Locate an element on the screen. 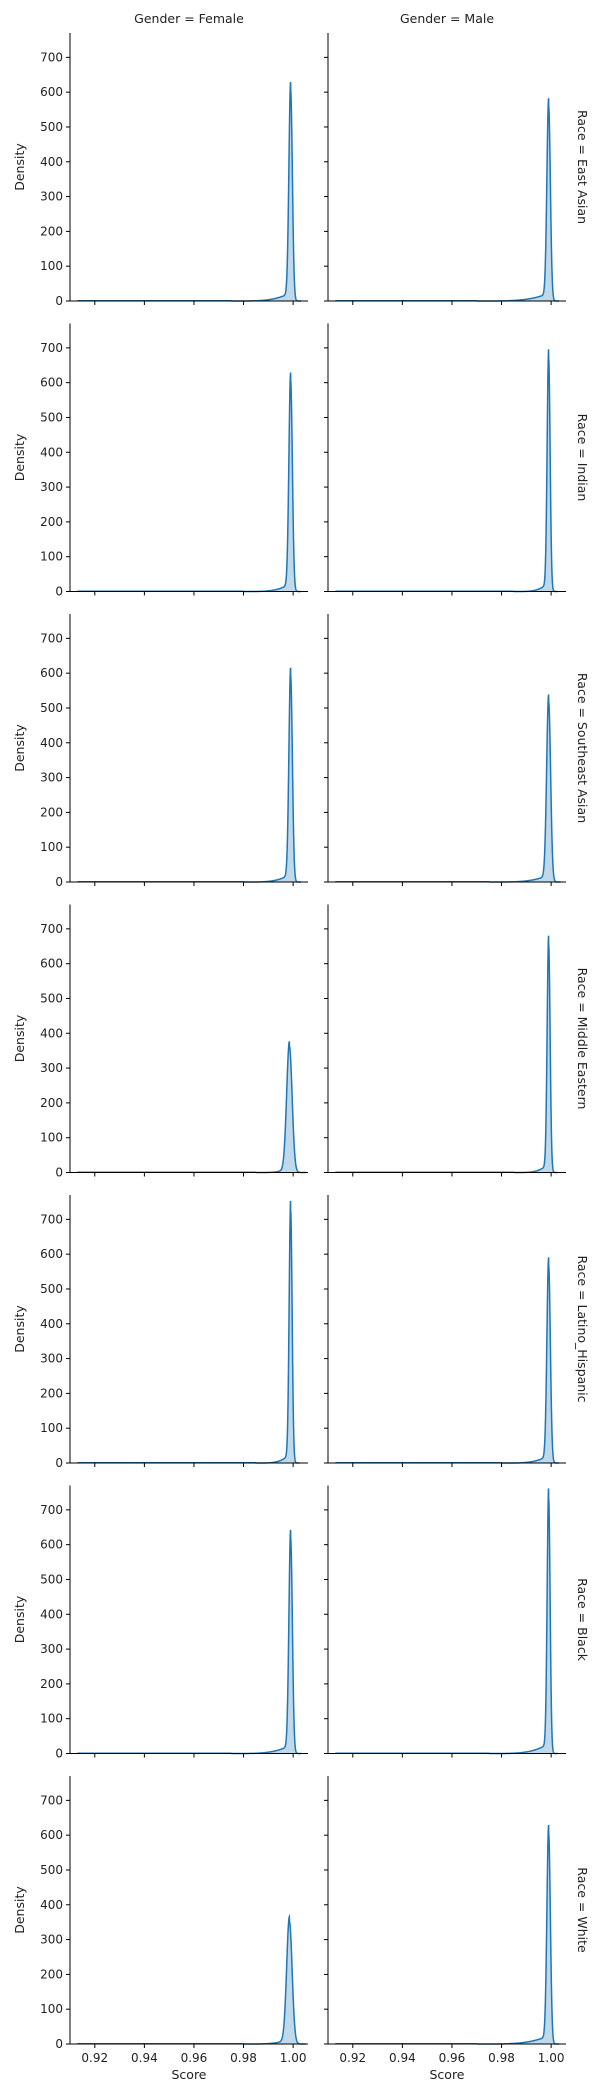 This screenshot has width=600, height=2100. row-title: Race = Middle Eastern is located at coordinates (582, 1039).